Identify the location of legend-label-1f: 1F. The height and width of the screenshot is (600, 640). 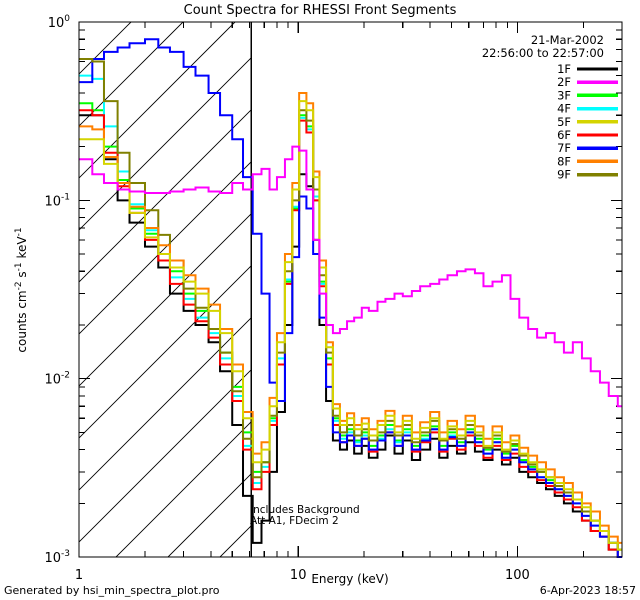
(564, 69).